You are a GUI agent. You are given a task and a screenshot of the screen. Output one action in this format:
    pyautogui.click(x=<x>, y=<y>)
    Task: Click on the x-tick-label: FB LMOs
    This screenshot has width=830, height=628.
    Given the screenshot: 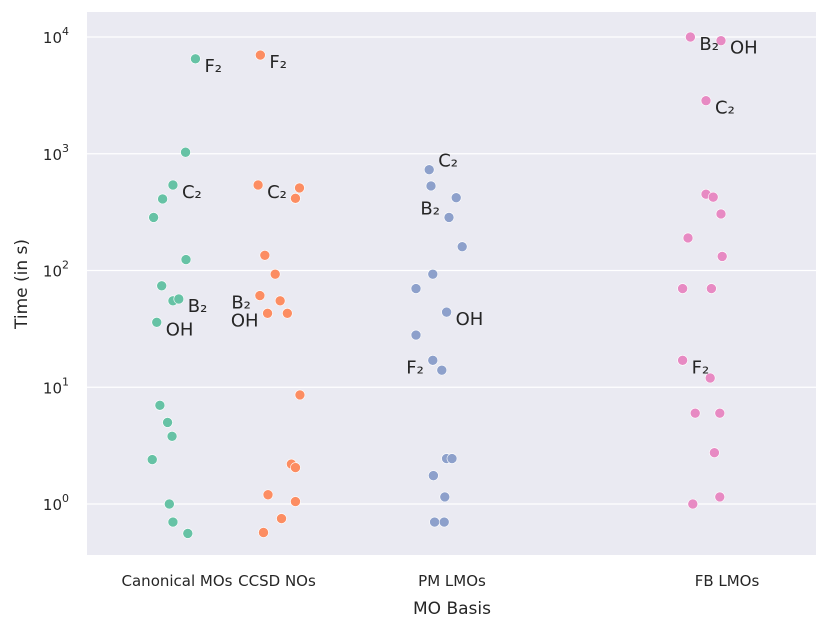 What is the action you would take?
    pyautogui.click(x=727, y=581)
    